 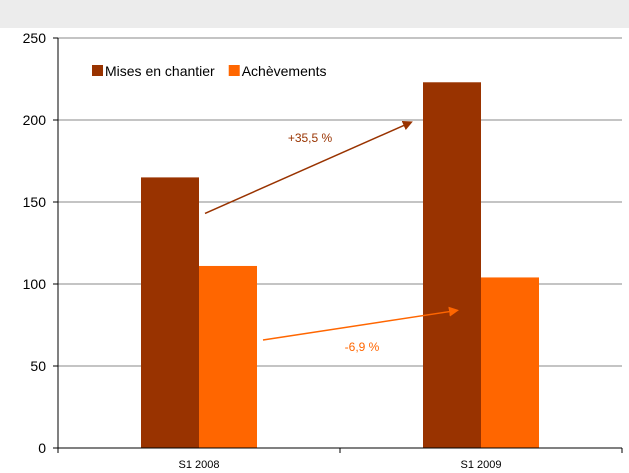 I want to click on x-category-label: S1 2008, so click(x=199, y=465).